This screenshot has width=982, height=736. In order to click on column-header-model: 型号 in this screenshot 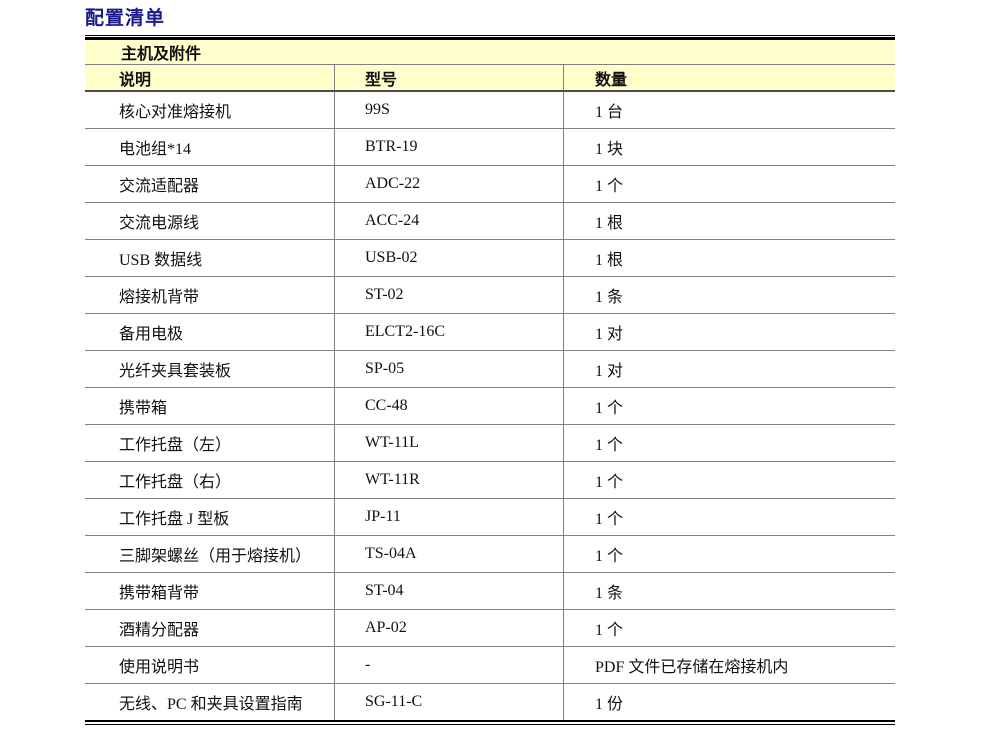, I will do `click(448, 77)`.